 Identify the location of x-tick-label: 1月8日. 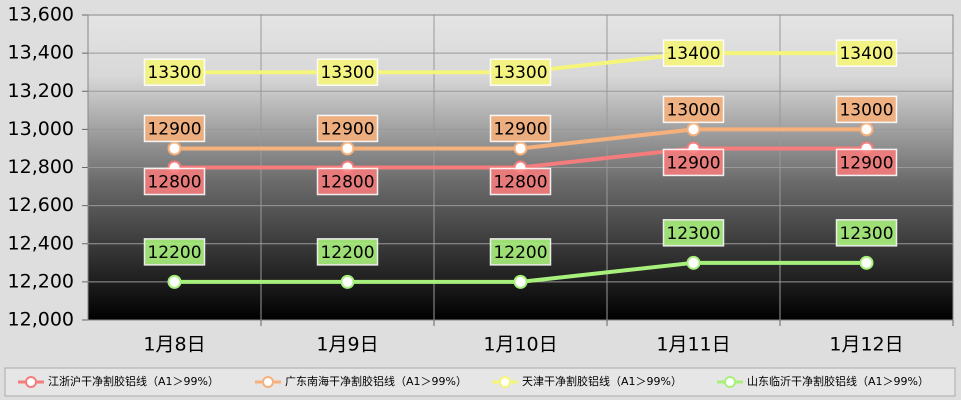
(174, 345).